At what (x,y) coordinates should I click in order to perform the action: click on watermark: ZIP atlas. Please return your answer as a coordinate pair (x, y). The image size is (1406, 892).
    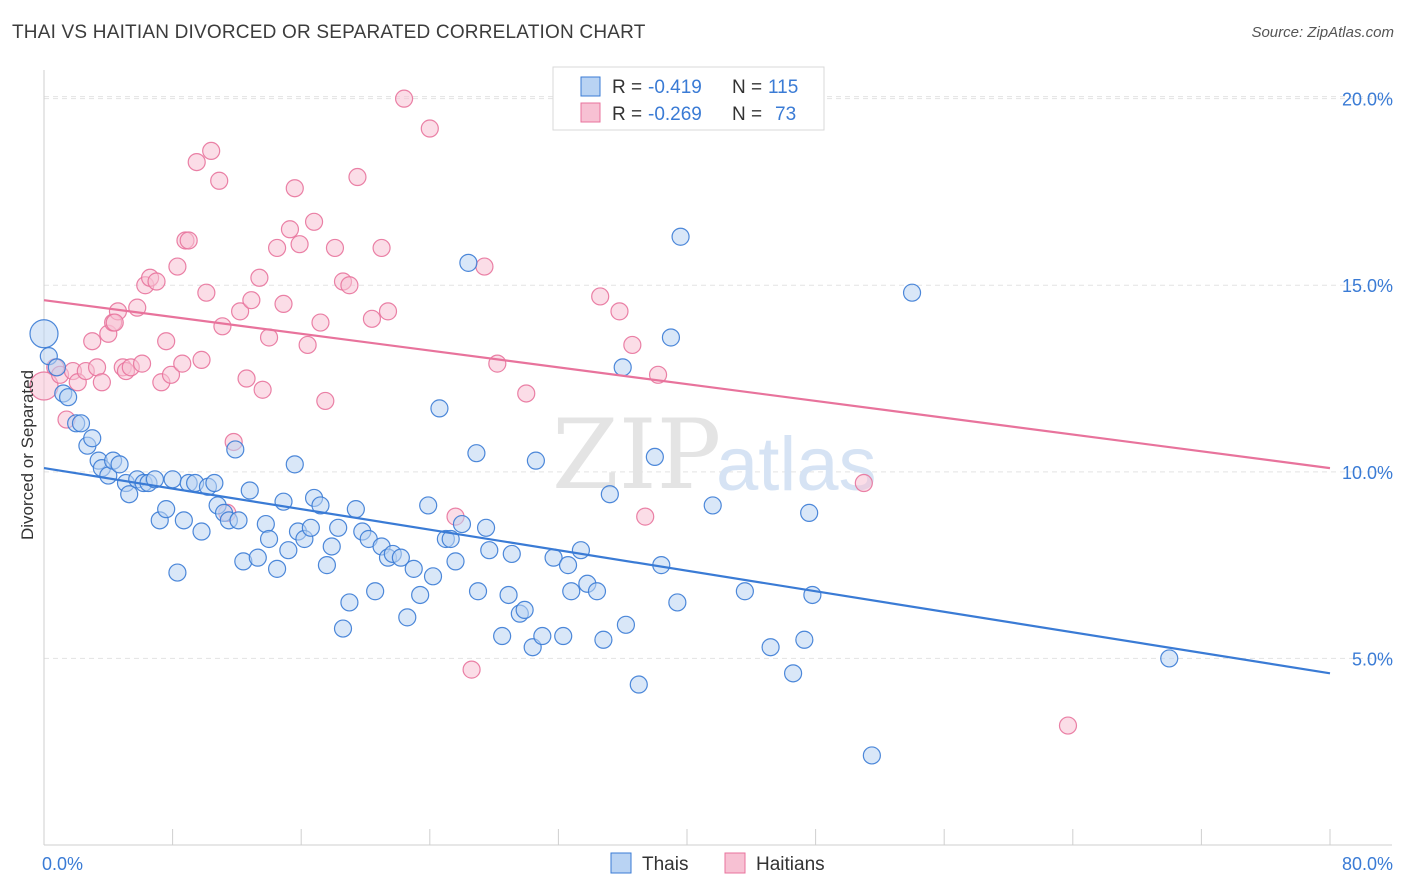
    Looking at the image, I should click on (714, 455).